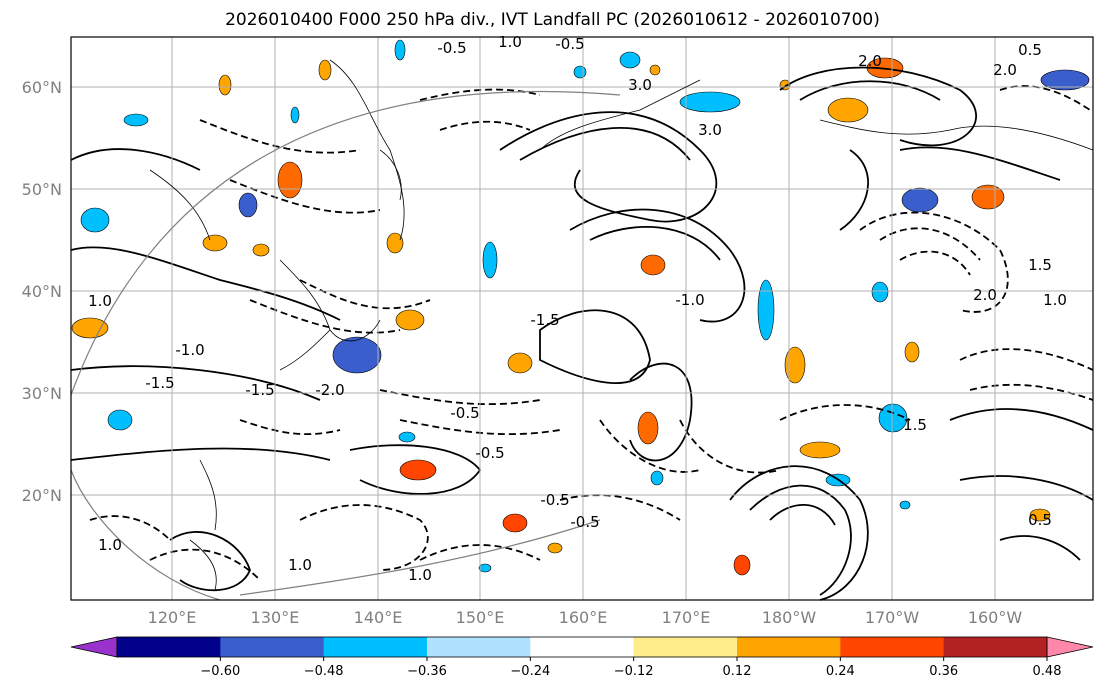  What do you see at coordinates (737, 671) in the screenshot?
I see `colorbar-tick-label: 0.12` at bounding box center [737, 671].